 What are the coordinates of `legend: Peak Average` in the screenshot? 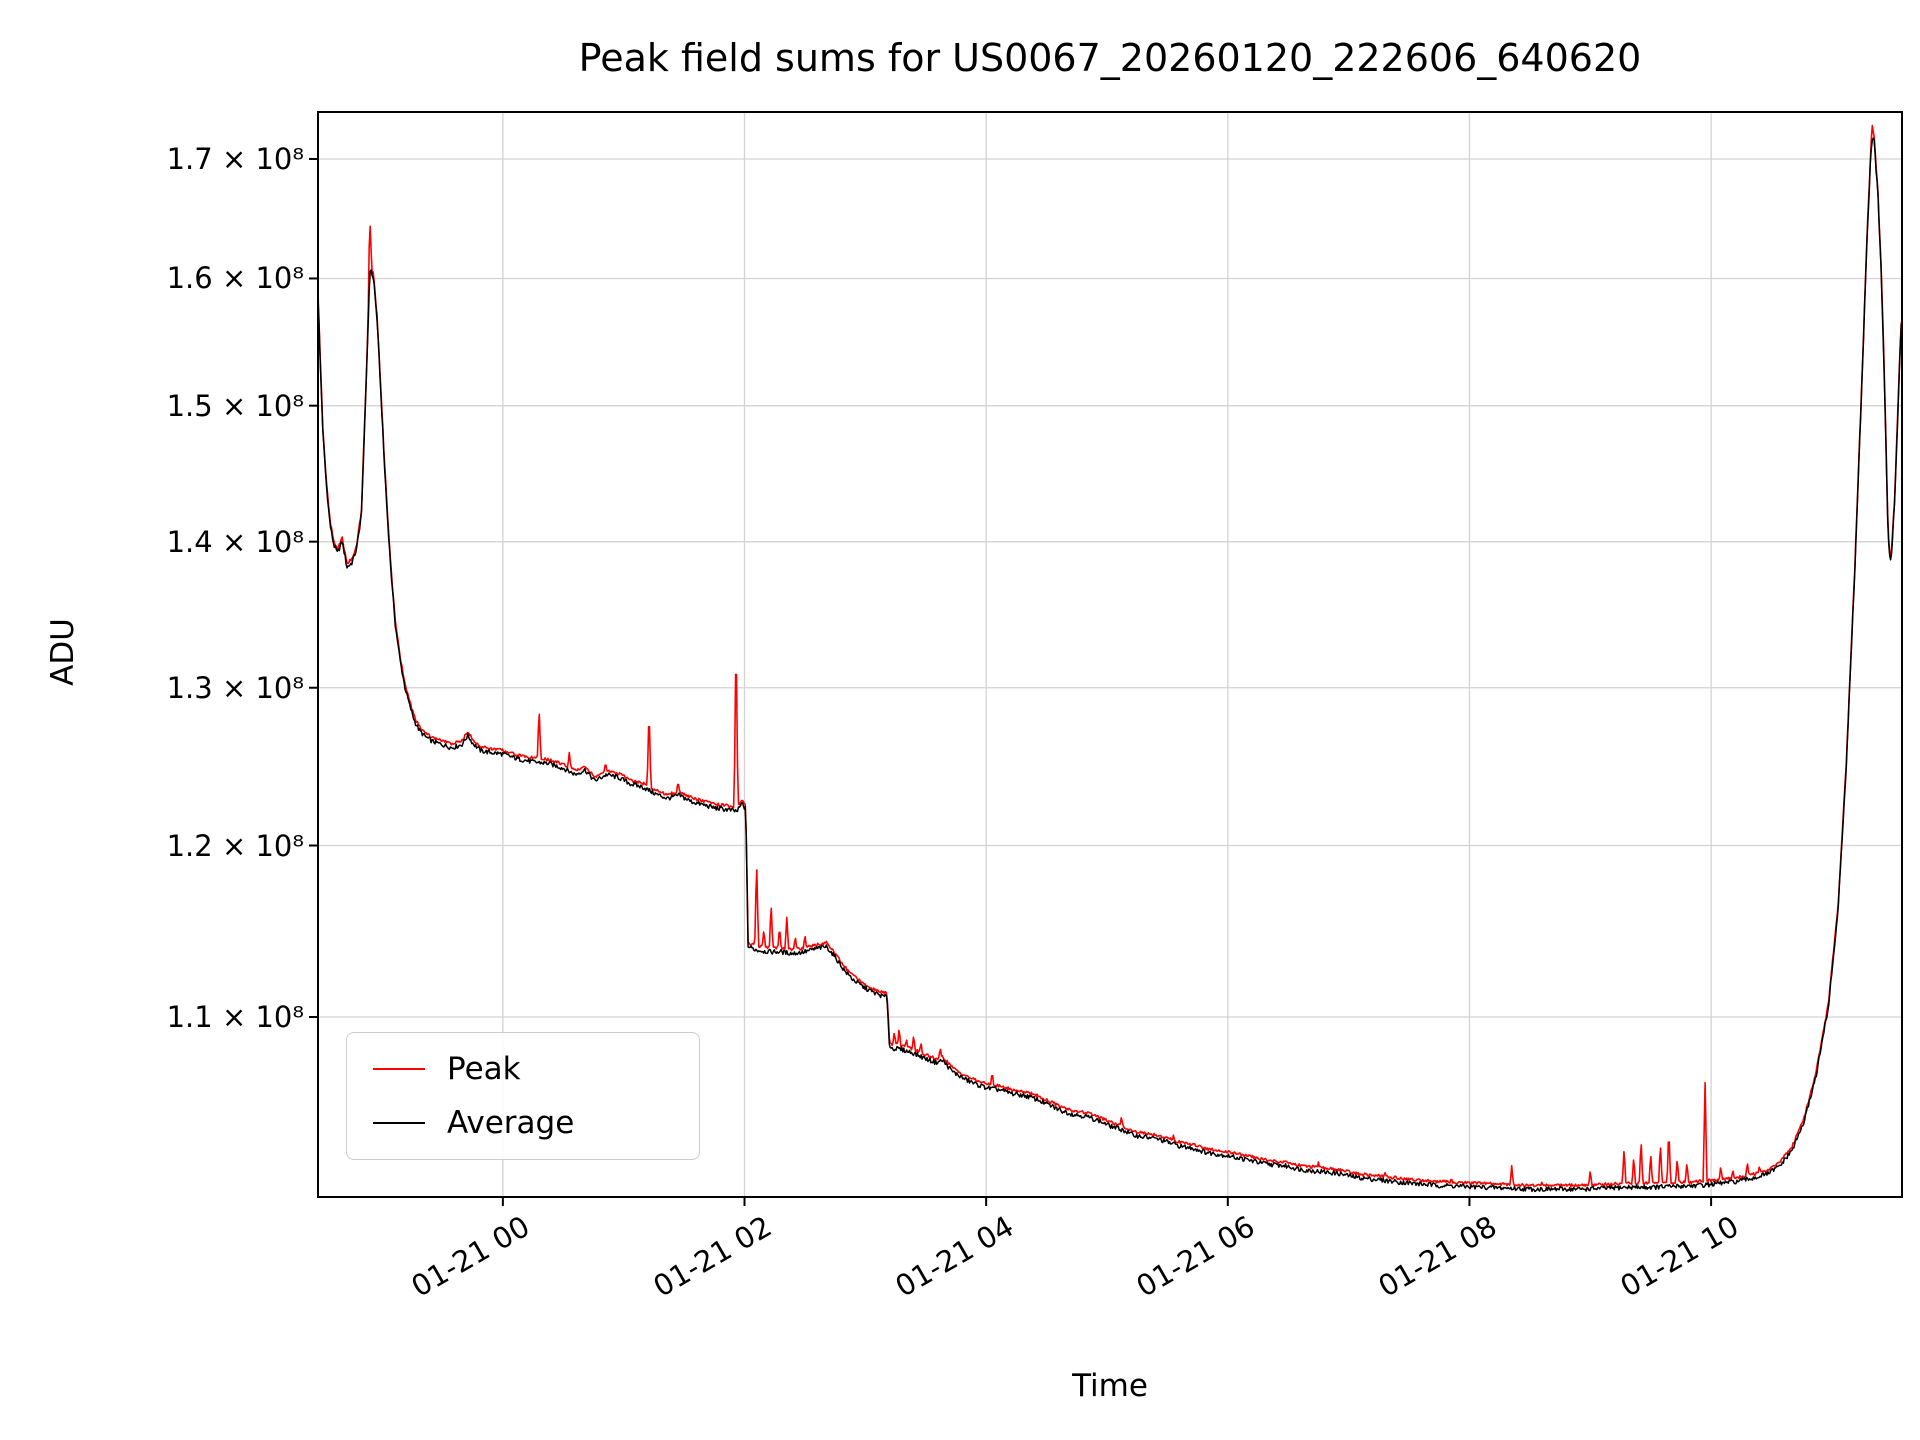 It's located at (523, 1096).